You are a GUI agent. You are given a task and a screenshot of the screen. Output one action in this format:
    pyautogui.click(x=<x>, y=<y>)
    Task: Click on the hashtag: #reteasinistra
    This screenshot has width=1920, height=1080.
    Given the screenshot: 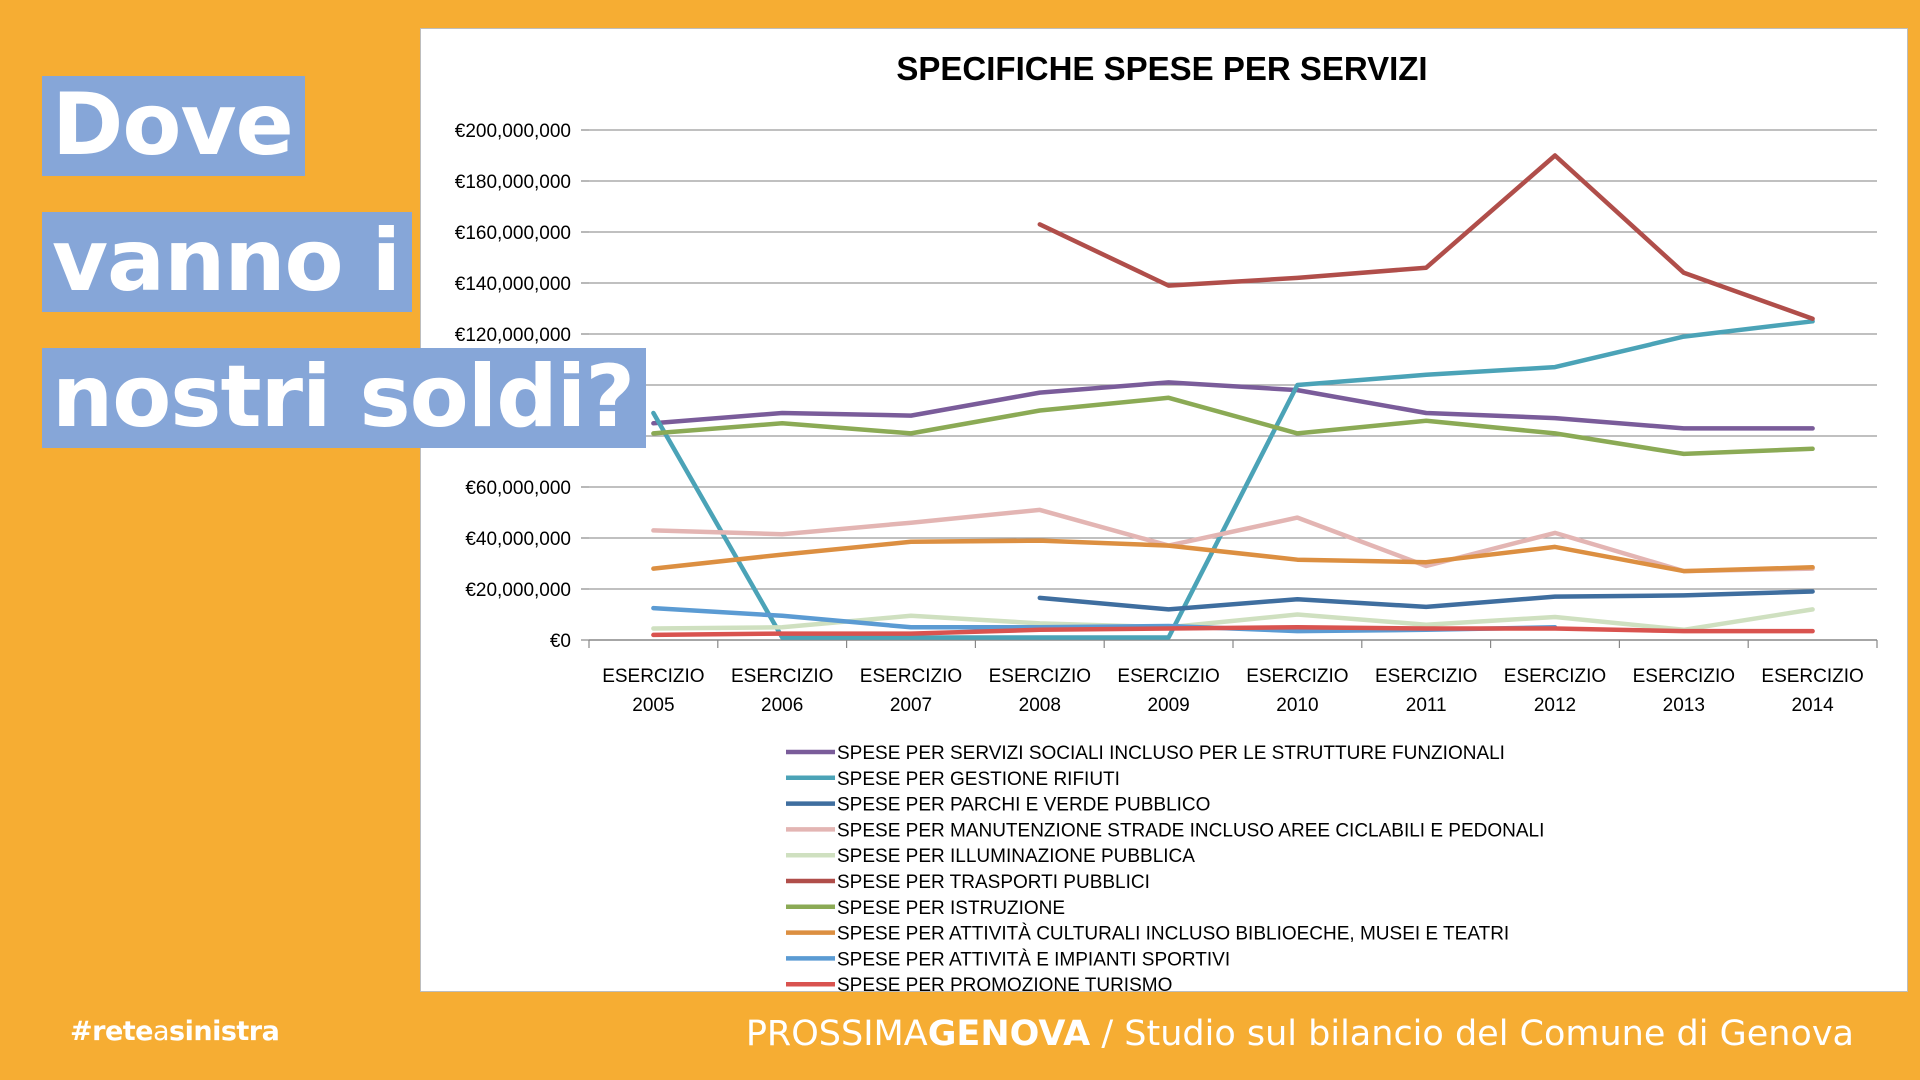 What is the action you would take?
    pyautogui.click(x=175, y=1031)
    